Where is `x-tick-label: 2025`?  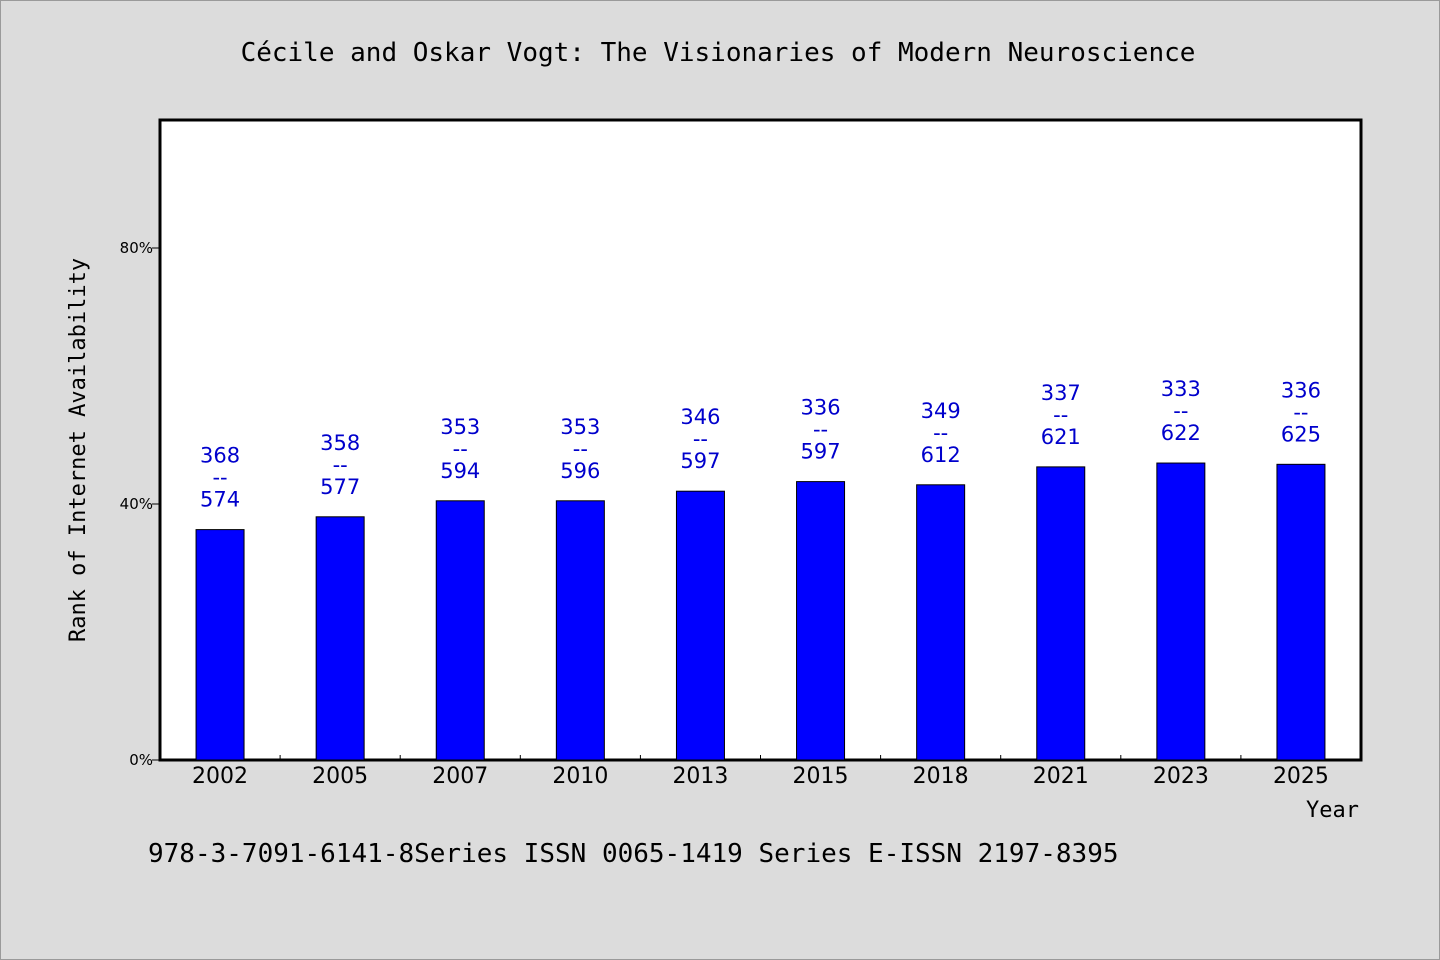
x-tick-label: 2025 is located at coordinates (1301, 776).